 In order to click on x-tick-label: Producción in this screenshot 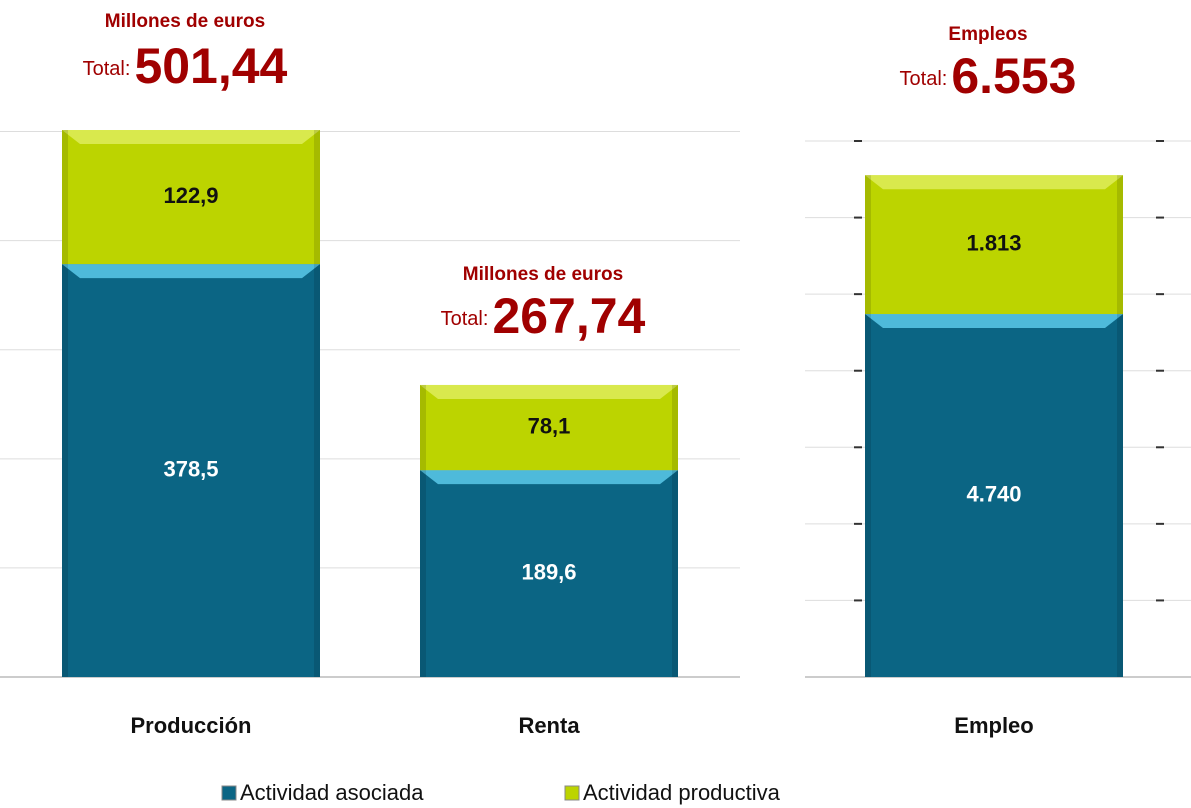, I will do `click(190, 725)`.